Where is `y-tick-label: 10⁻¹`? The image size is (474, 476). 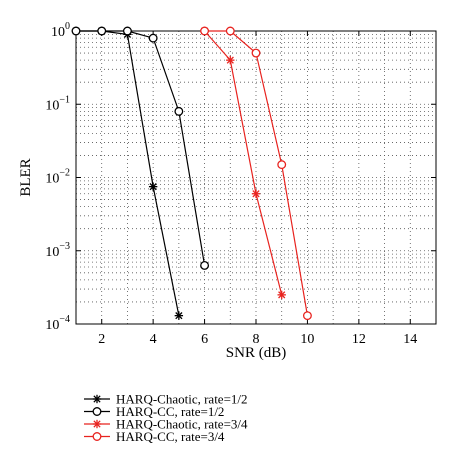 y-tick-label: 10⁻¹ is located at coordinates (57, 103).